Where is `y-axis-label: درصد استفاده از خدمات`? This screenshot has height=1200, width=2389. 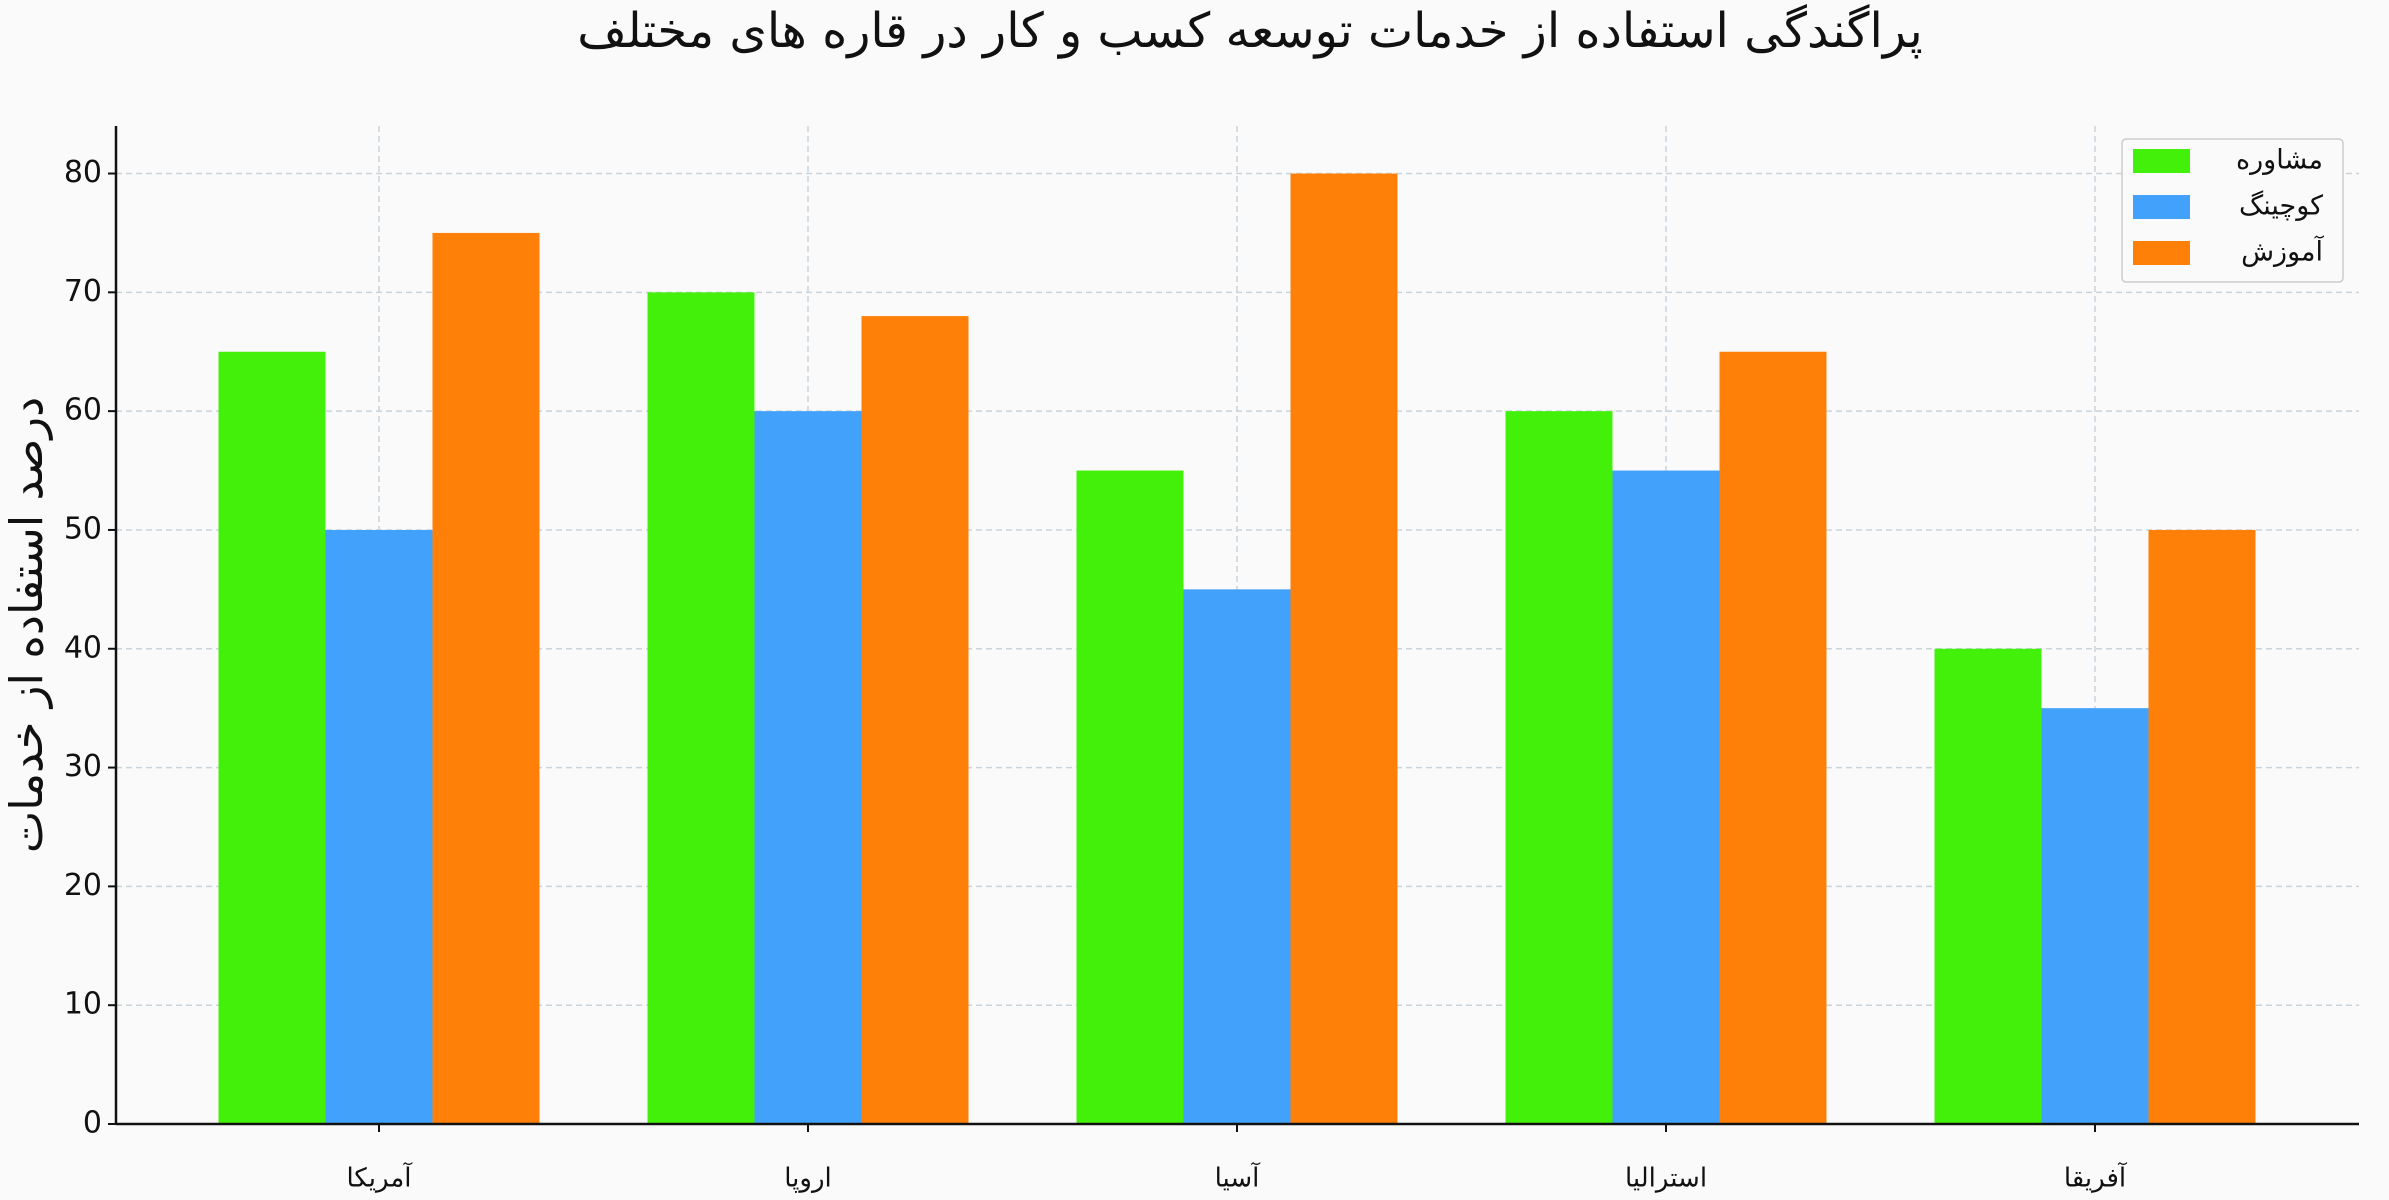
y-axis-label: درصد استفاده از خدمات is located at coordinates (26, 625).